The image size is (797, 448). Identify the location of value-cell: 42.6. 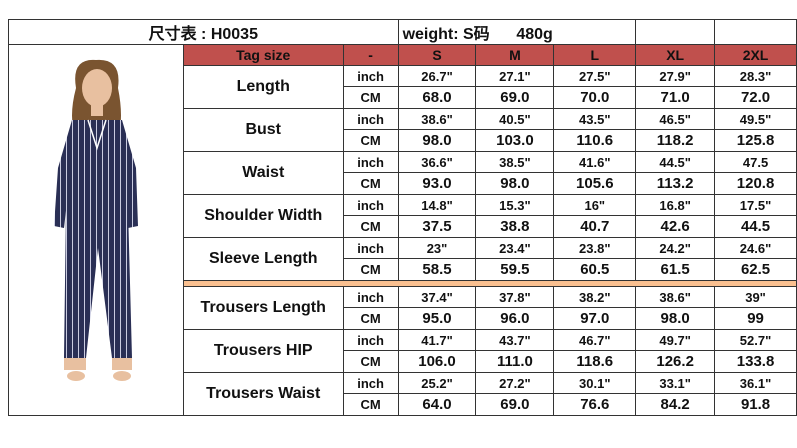
(675, 226).